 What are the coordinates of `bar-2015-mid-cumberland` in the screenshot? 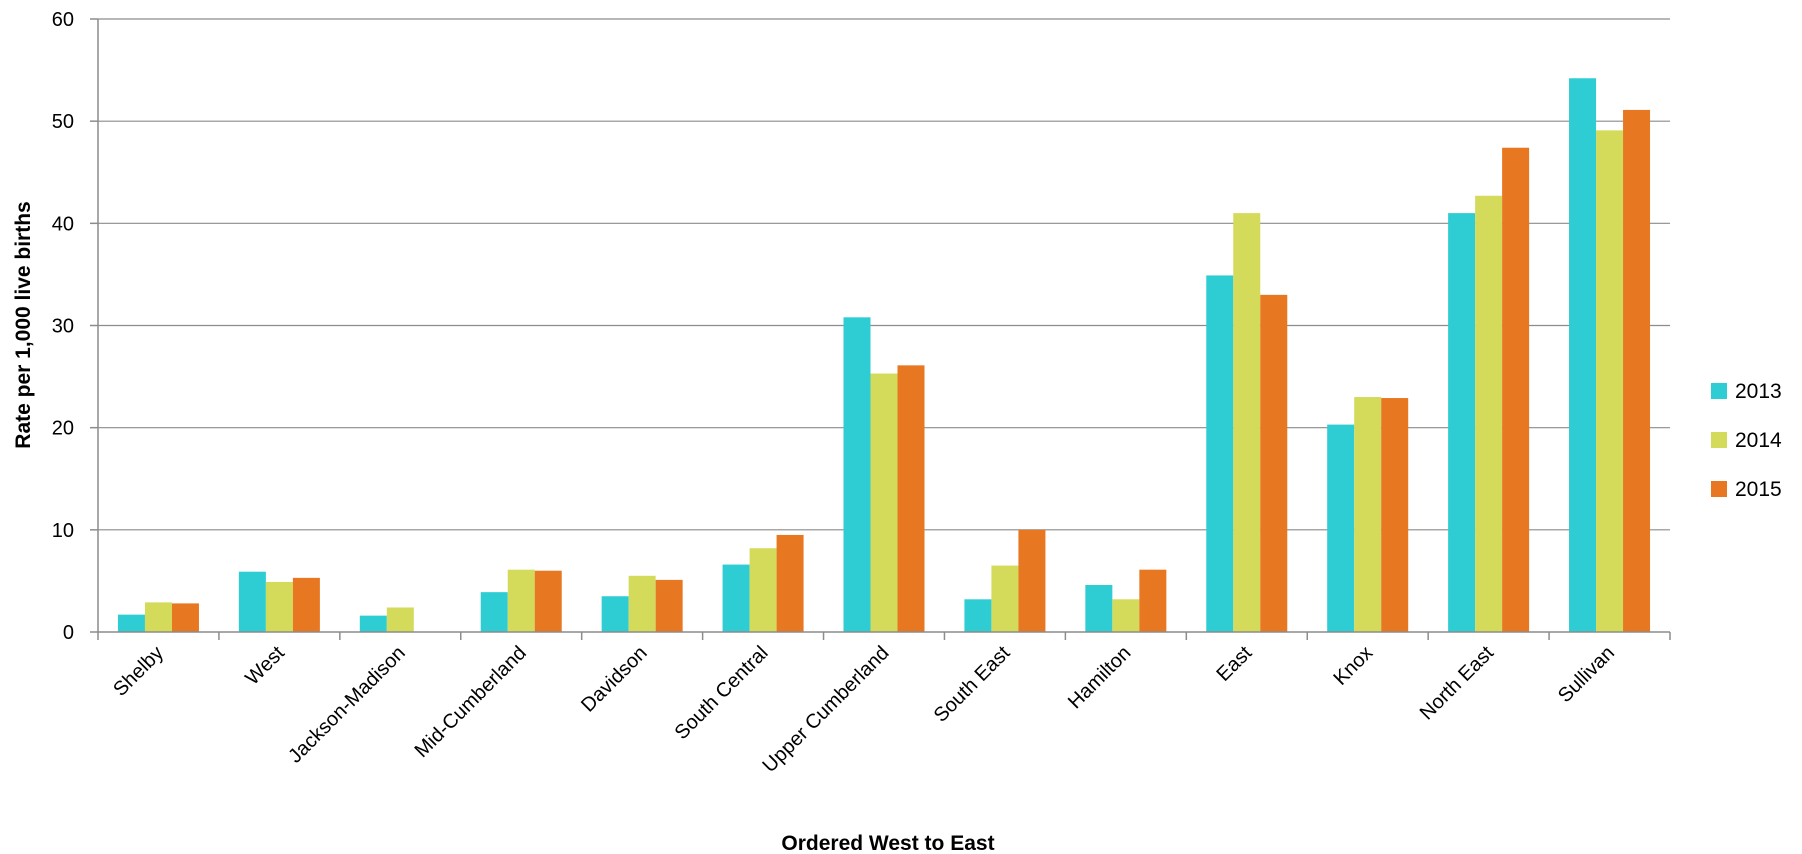 It's located at (548, 601).